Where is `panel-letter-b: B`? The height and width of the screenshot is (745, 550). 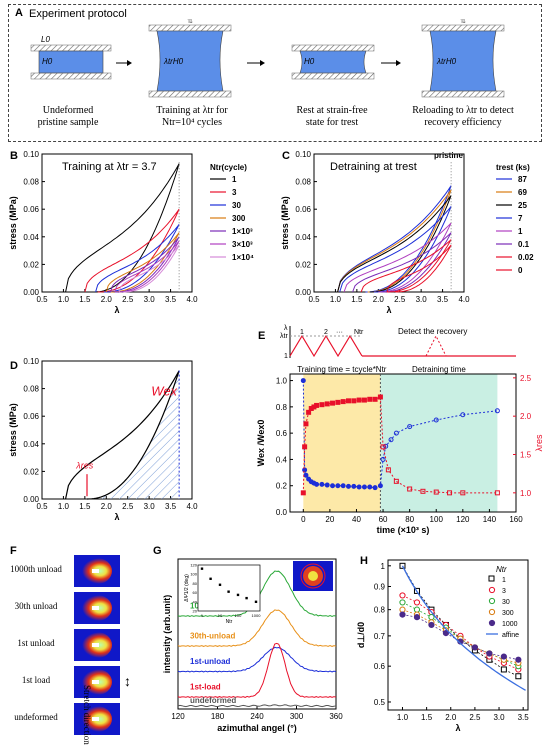
panel-letter-b: B is located at coordinates (14, 156).